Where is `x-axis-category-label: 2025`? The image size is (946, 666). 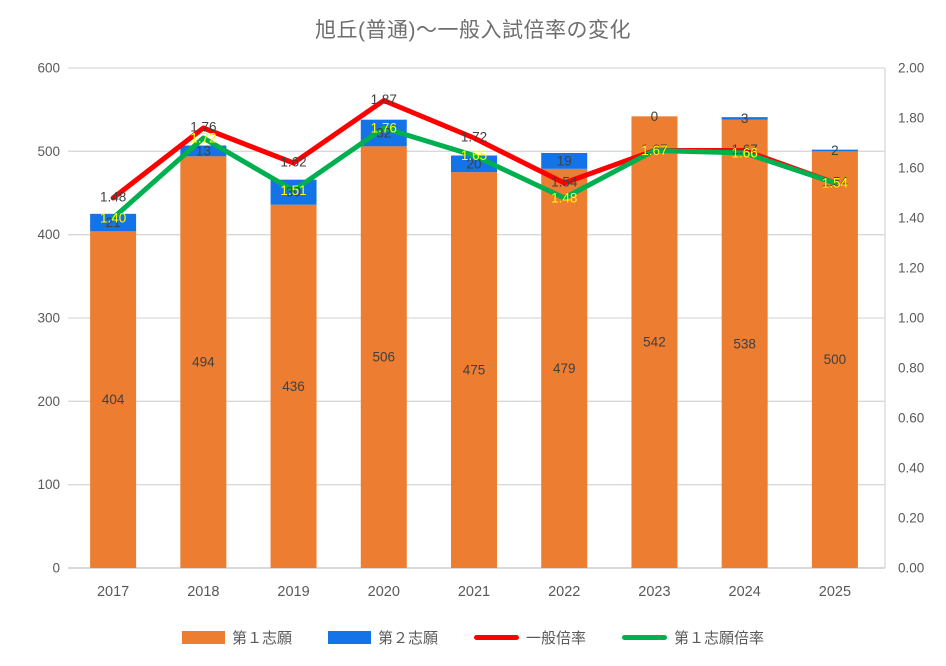 x-axis-category-label: 2025 is located at coordinates (835, 592).